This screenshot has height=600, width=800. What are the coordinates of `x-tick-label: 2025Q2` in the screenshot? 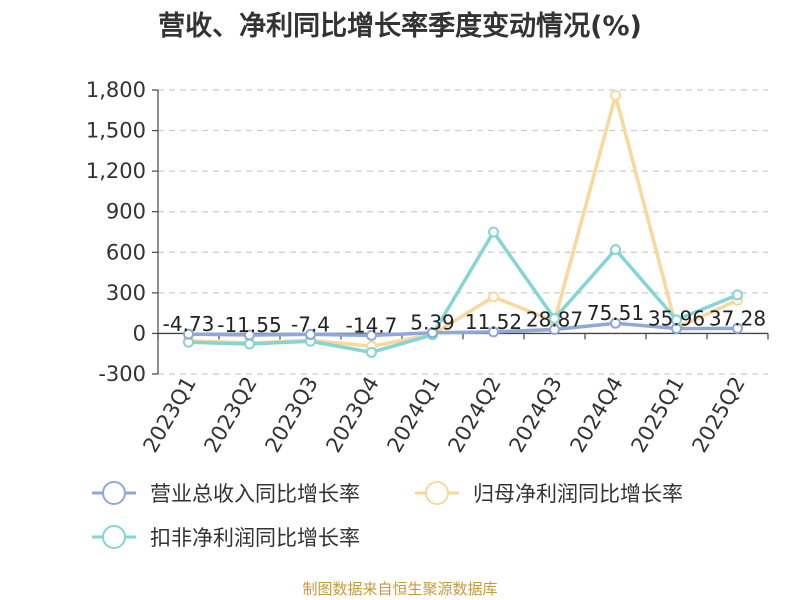 It's located at (718, 415).